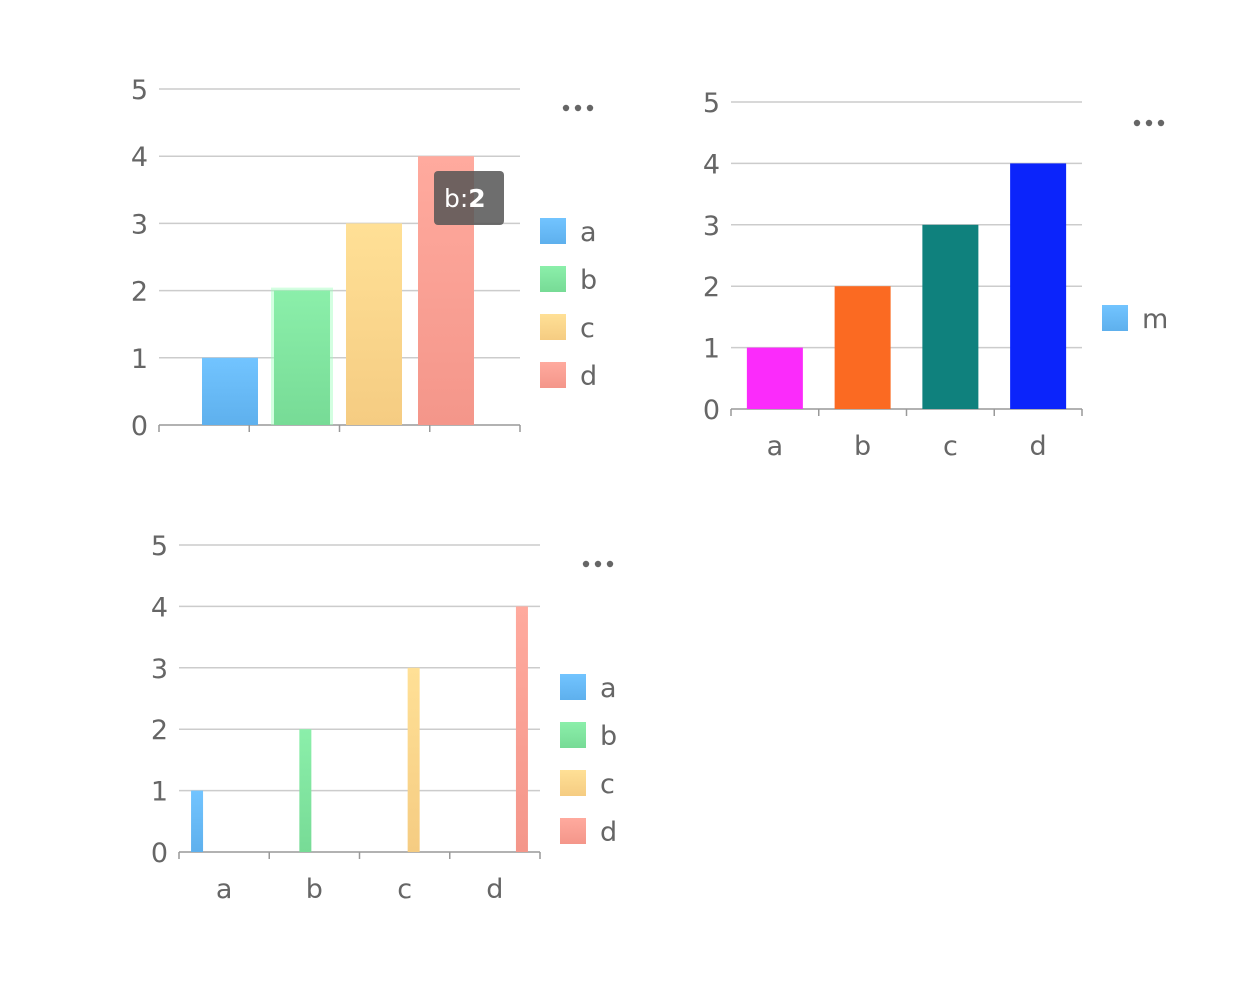  What do you see at coordinates (476, 198) in the screenshot?
I see `tooltip-value: 2` at bounding box center [476, 198].